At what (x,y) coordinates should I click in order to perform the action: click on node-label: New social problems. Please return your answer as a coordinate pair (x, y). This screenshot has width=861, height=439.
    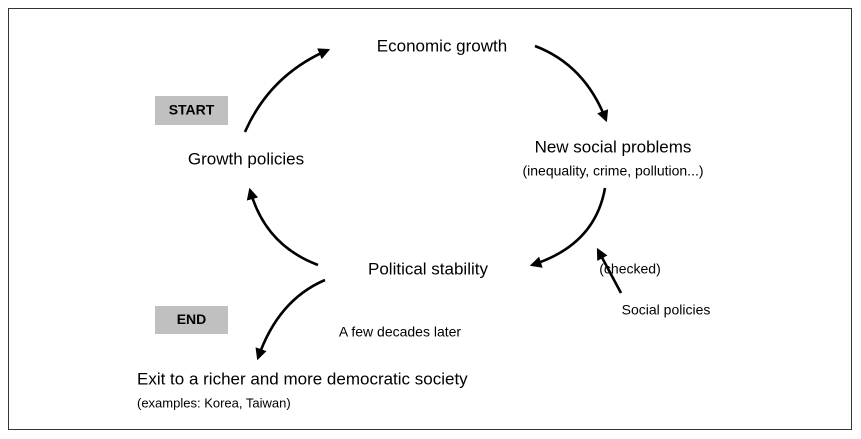
    Looking at the image, I should click on (613, 146).